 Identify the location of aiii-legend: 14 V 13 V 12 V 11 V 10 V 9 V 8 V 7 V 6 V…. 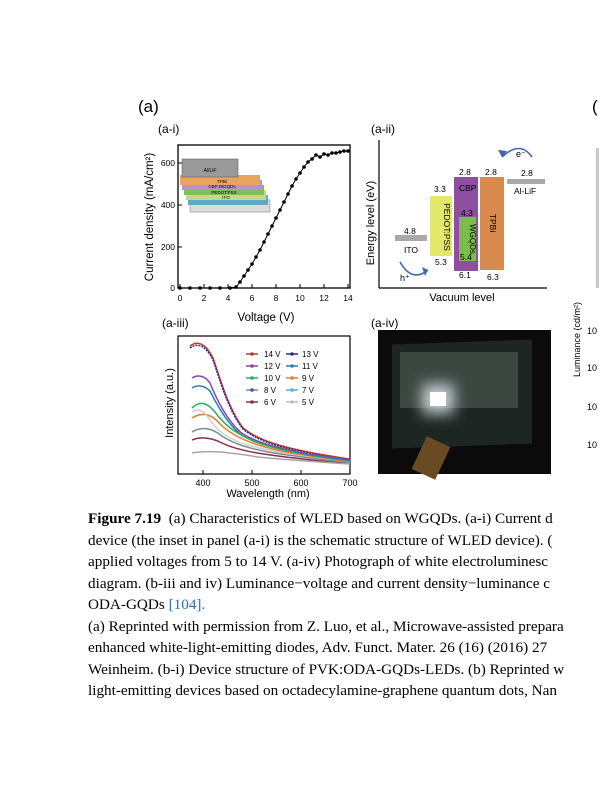
(282, 378).